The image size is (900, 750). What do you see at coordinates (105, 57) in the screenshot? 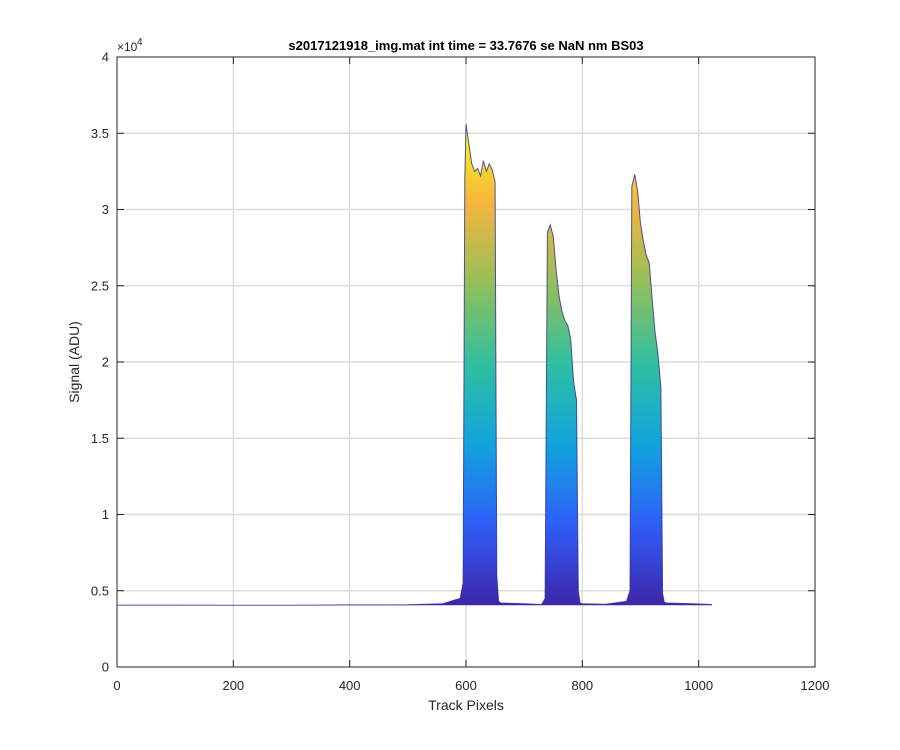
I see `y-tick-label: 4` at bounding box center [105, 57].